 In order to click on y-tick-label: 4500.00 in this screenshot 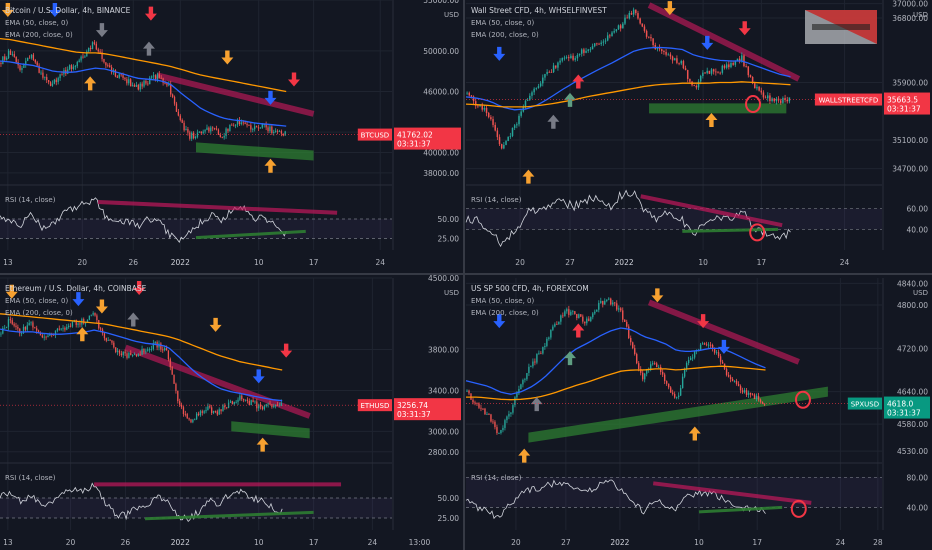, I will do `click(443, 278)`.